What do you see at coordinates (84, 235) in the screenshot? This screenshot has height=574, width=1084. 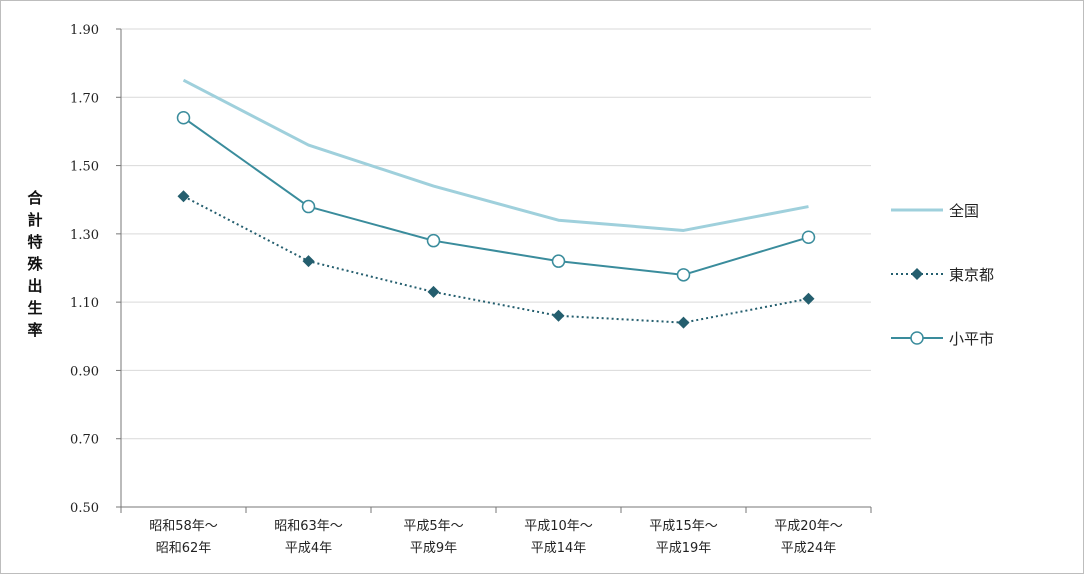 I see `y-tick-label: 1.30` at bounding box center [84, 235].